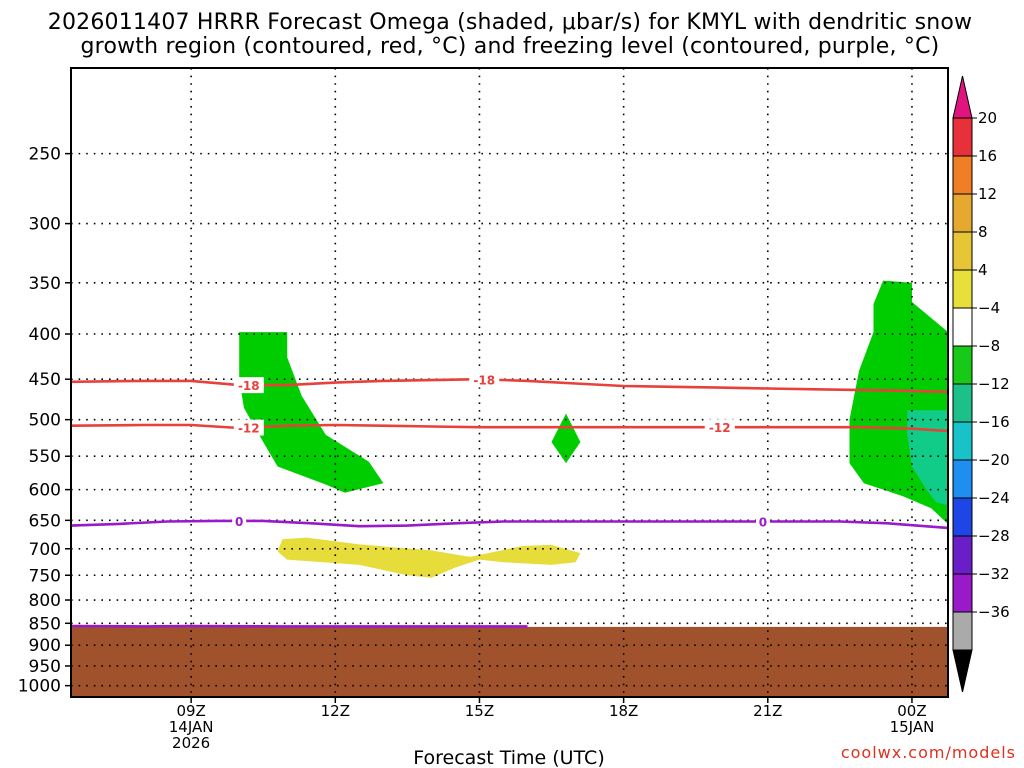 The width and height of the screenshot is (1024, 768). Describe the element at coordinates (767, 711) in the screenshot. I see `x-tick-label: 21Z` at that location.